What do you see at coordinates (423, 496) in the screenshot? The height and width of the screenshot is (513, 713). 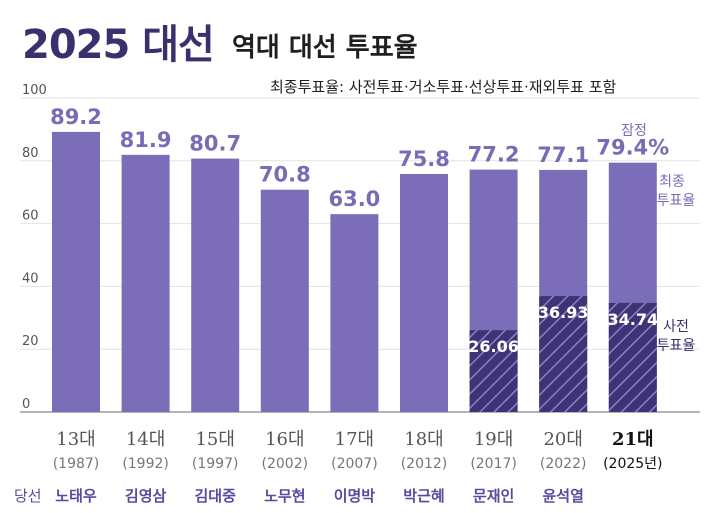 I see `winner-name: 박근혜` at bounding box center [423, 496].